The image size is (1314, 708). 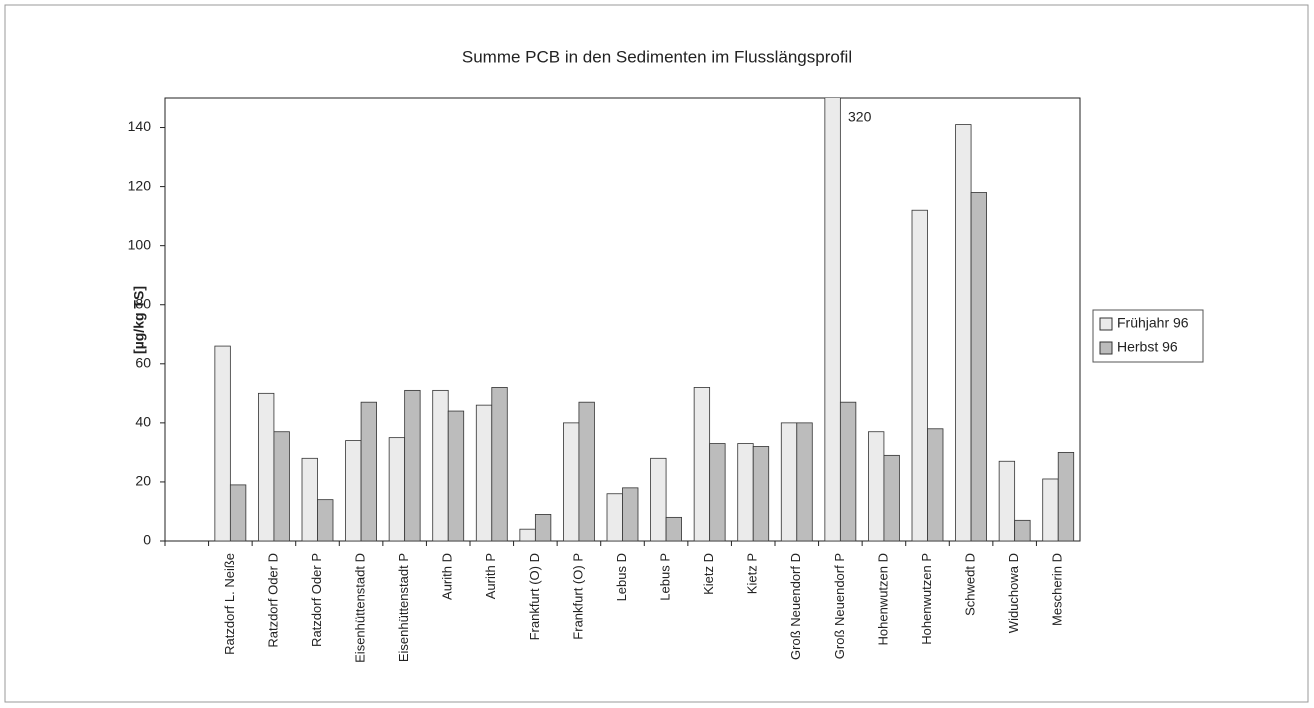 I want to click on x-tick-label: Aurith P, so click(x=490, y=576).